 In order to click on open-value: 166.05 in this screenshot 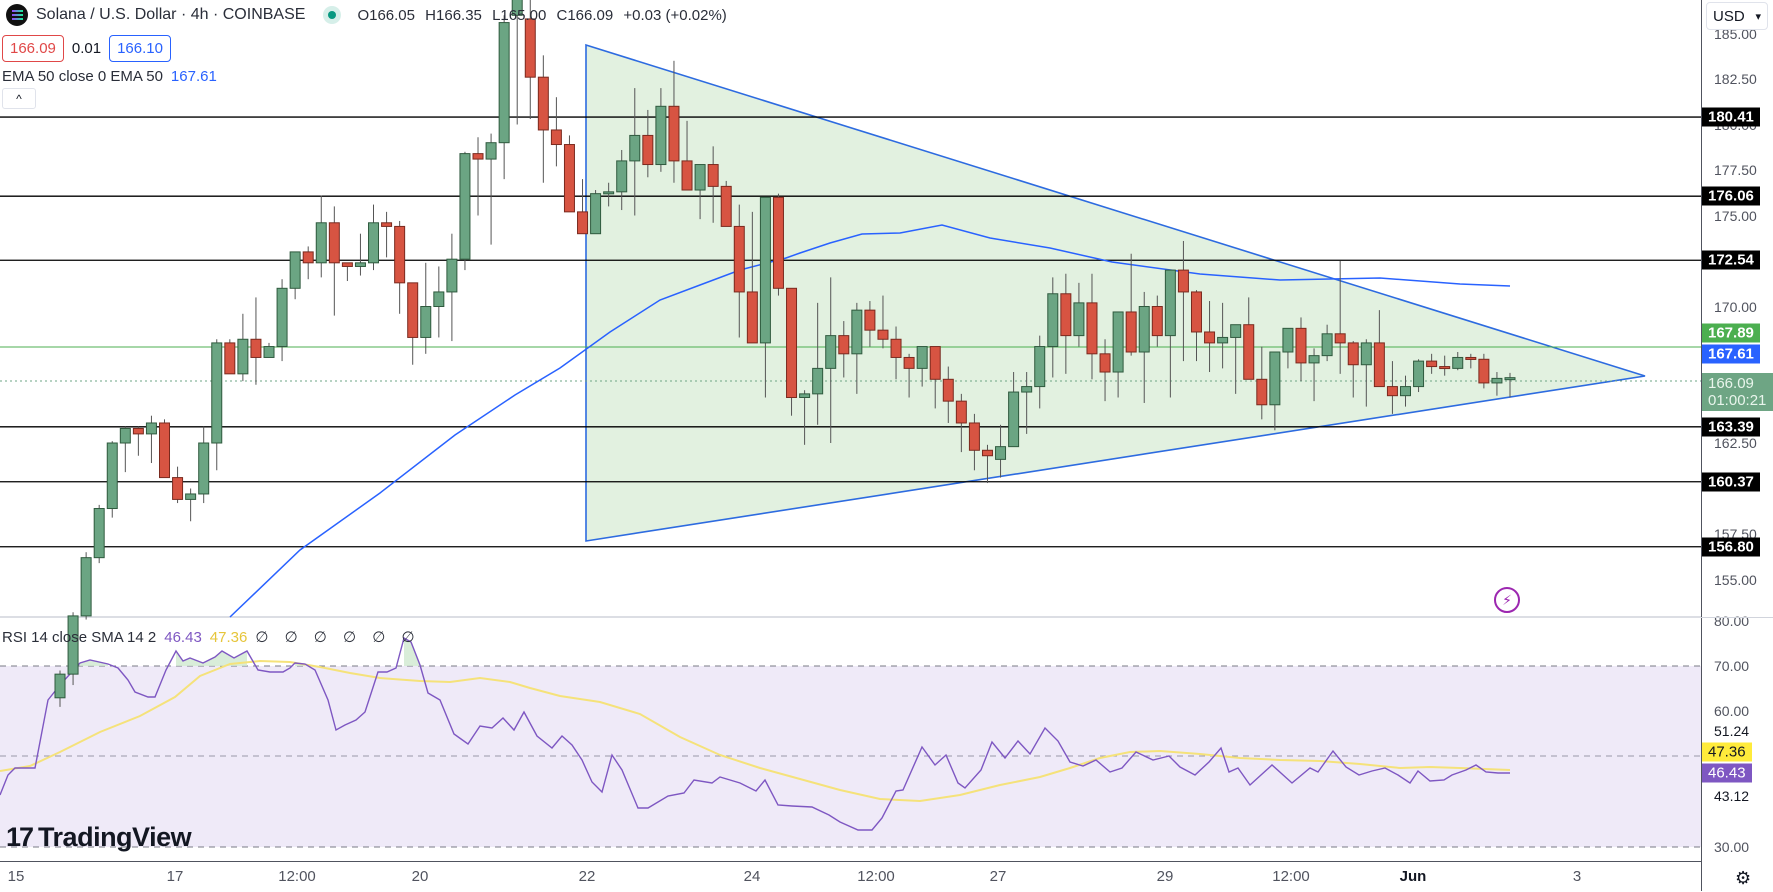, I will do `click(392, 15)`.